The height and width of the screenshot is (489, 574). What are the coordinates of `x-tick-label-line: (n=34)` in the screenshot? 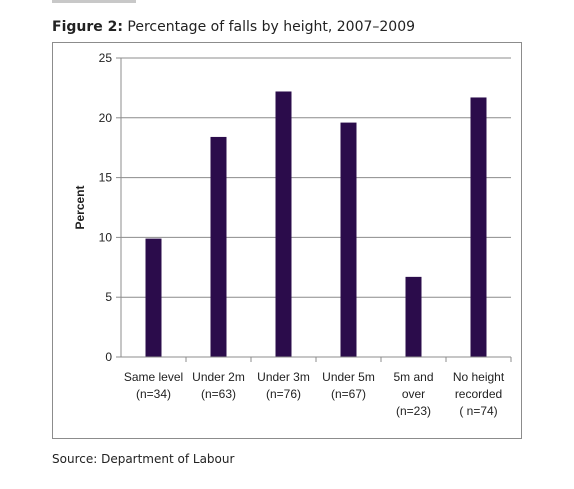 It's located at (153, 394).